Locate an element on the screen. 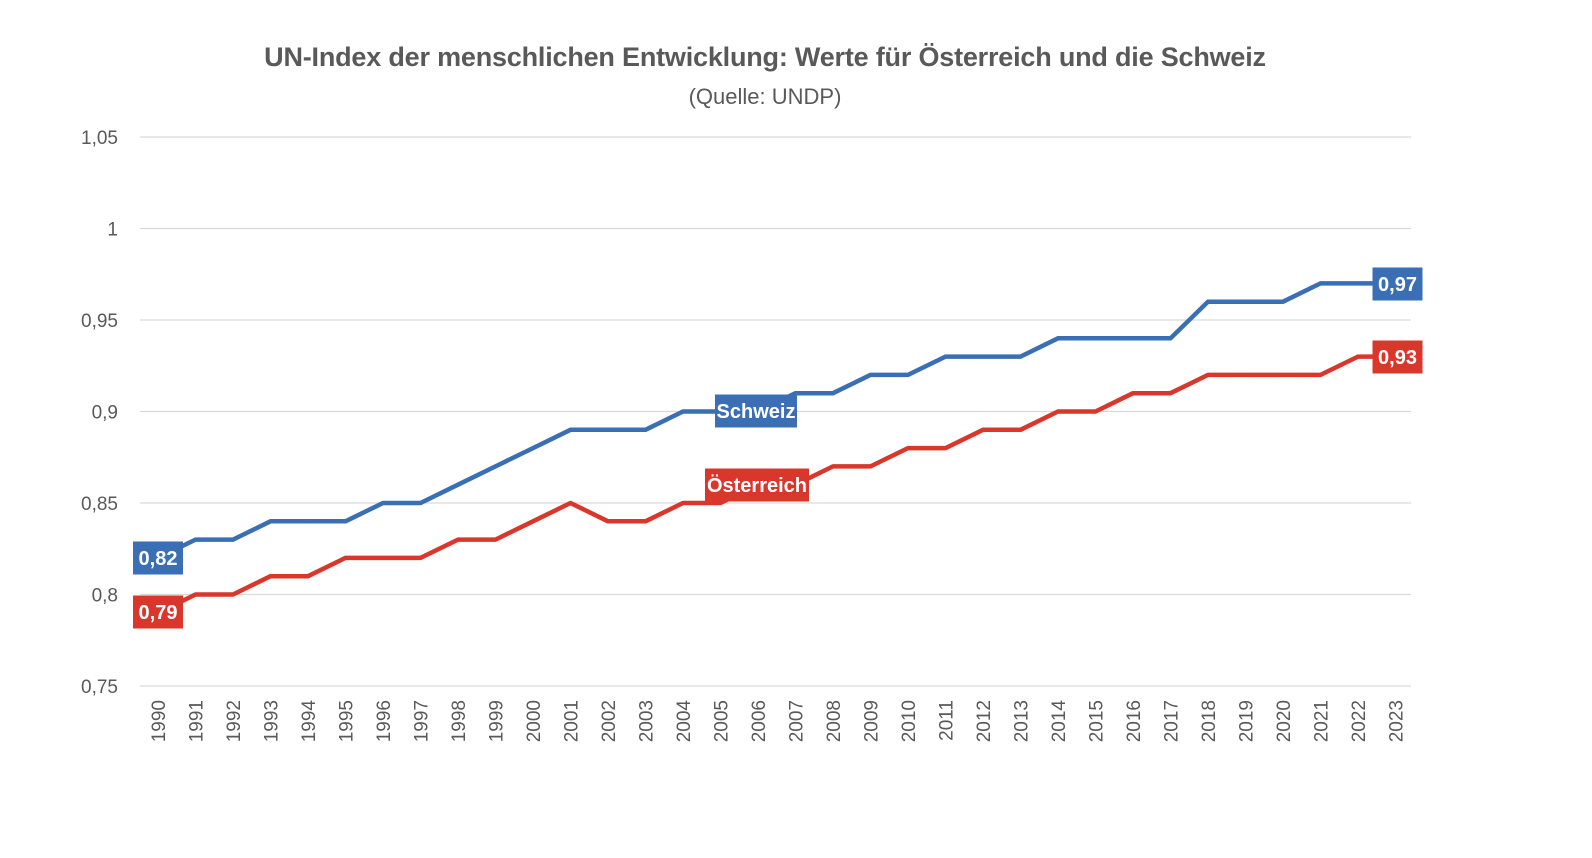 This screenshot has width=1592, height=858. x-tick-label: 2002 is located at coordinates (609, 721).